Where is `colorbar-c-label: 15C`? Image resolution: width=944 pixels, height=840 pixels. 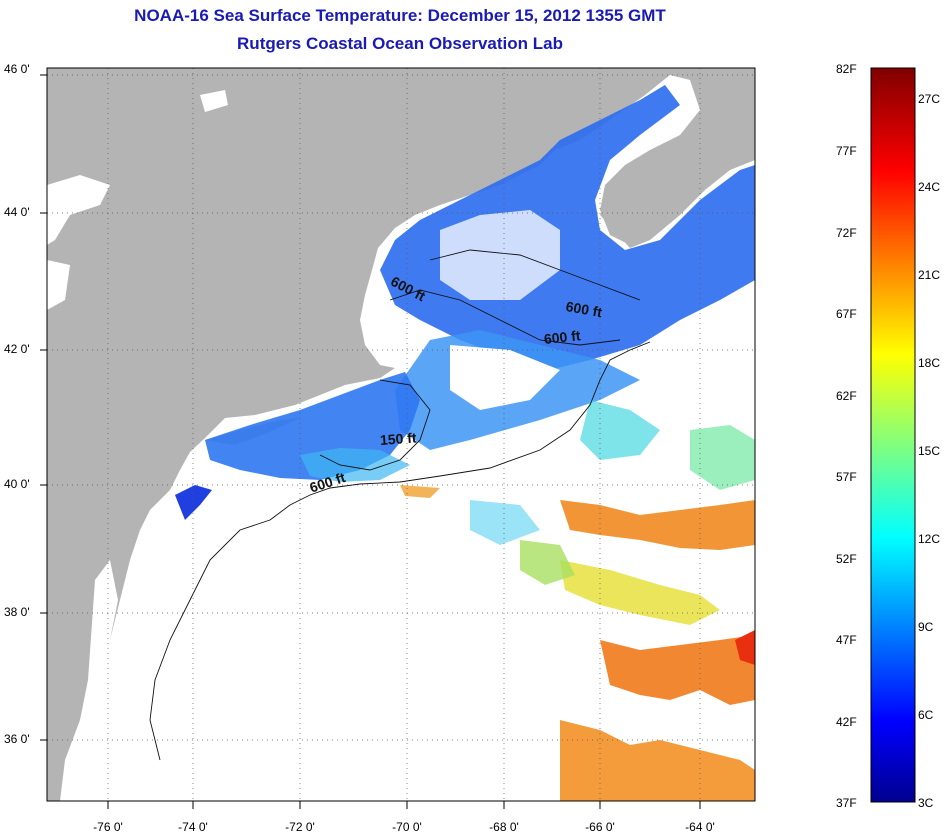 colorbar-c-label: 15C is located at coordinates (929, 451).